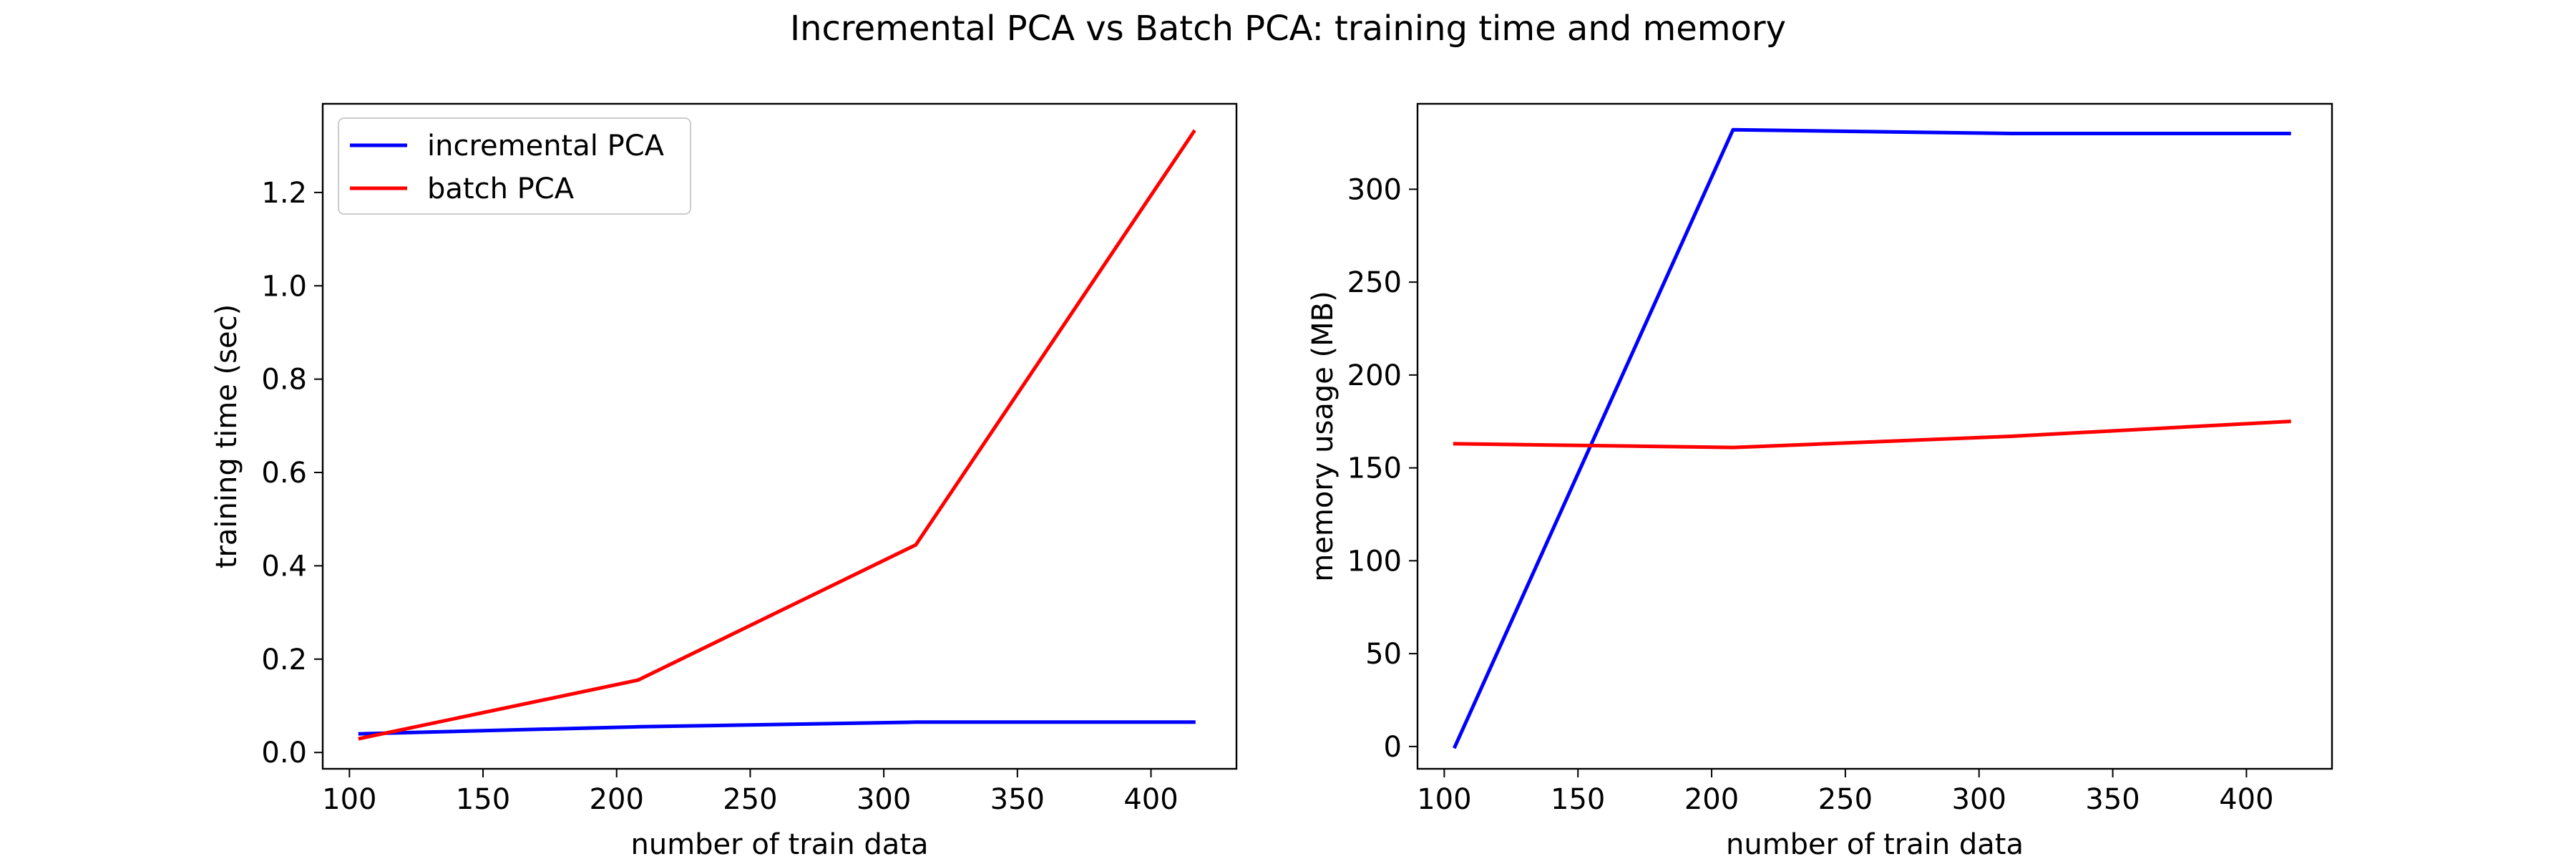 Image resolution: width=2576 pixels, height=859 pixels. What do you see at coordinates (1374, 375) in the screenshot?
I see `y-tick-label: 200` at bounding box center [1374, 375].